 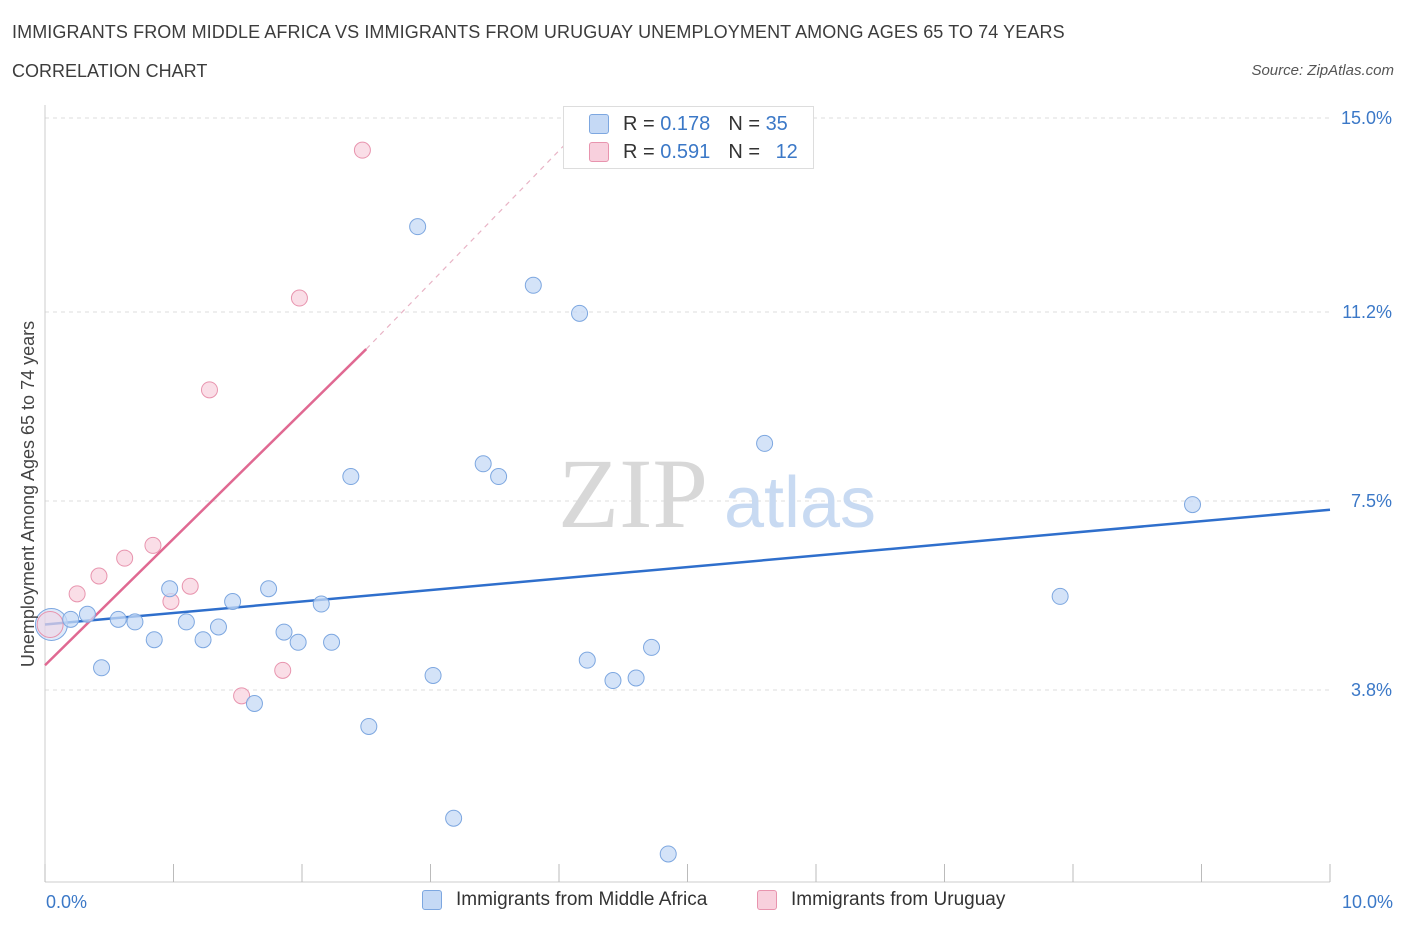 What do you see at coordinates (110, 71) in the screenshot?
I see `chart-subtitle: CORRELATION CHART` at bounding box center [110, 71].